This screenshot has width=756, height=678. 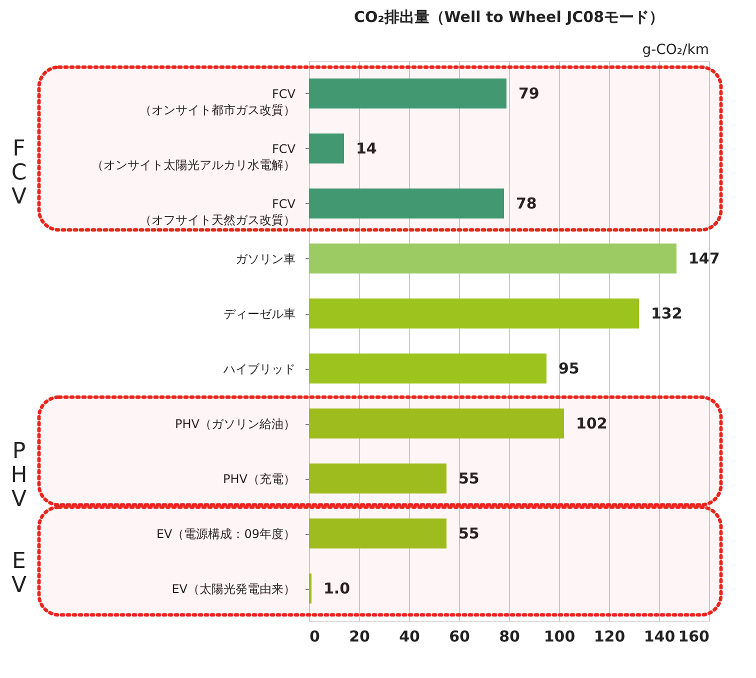 What do you see at coordinates (526, 203) in the screenshot?
I see `data-label: 78` at bounding box center [526, 203].